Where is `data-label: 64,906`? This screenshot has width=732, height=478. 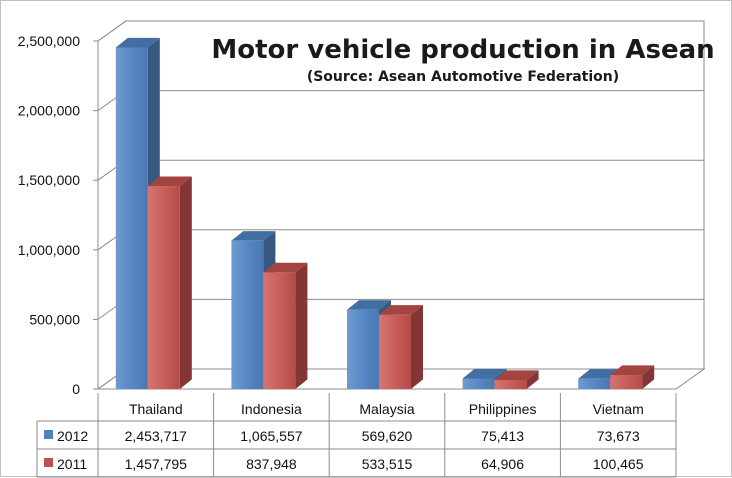 data-label: 64,906 is located at coordinates (502, 464).